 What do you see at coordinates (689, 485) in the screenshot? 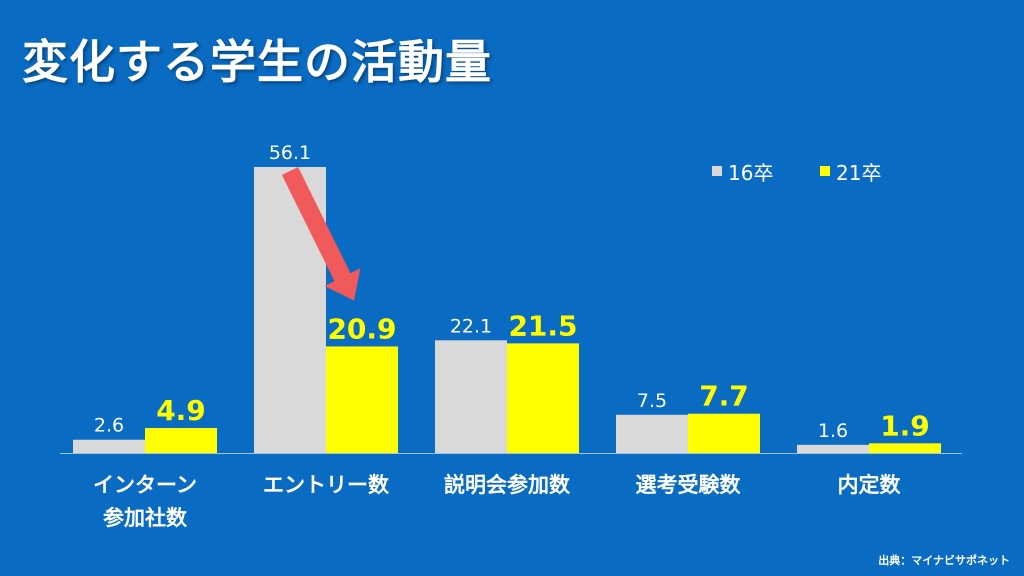
I see `category-label-3: 選考受験数` at bounding box center [689, 485].